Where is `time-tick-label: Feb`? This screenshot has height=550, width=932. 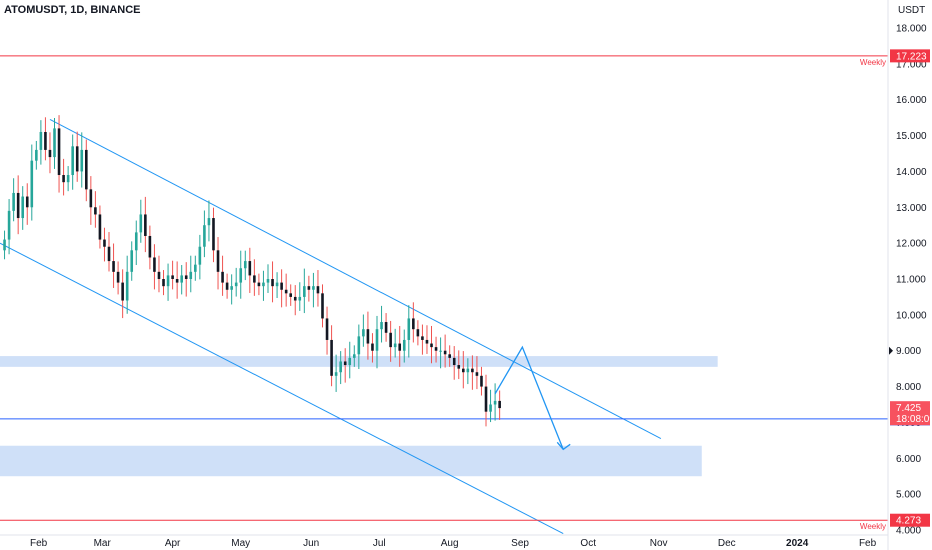 time-tick-label: Feb is located at coordinates (39, 543).